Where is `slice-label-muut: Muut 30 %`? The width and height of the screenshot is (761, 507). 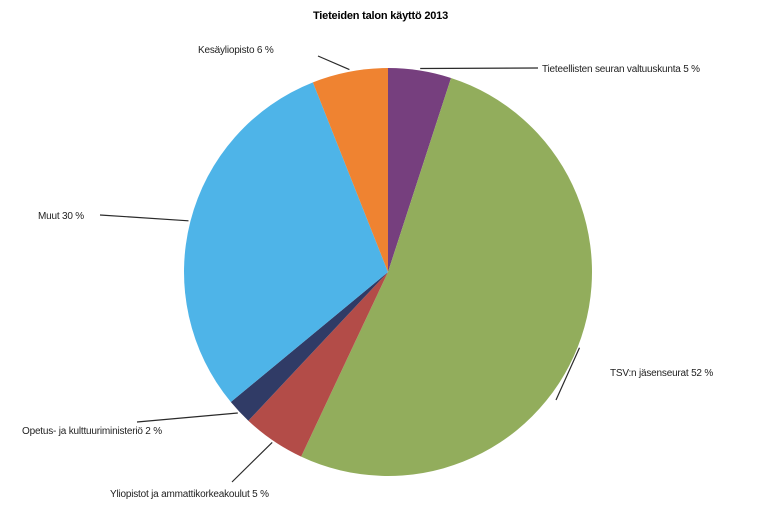
slice-label-muut: Muut 30 % is located at coordinates (61, 216).